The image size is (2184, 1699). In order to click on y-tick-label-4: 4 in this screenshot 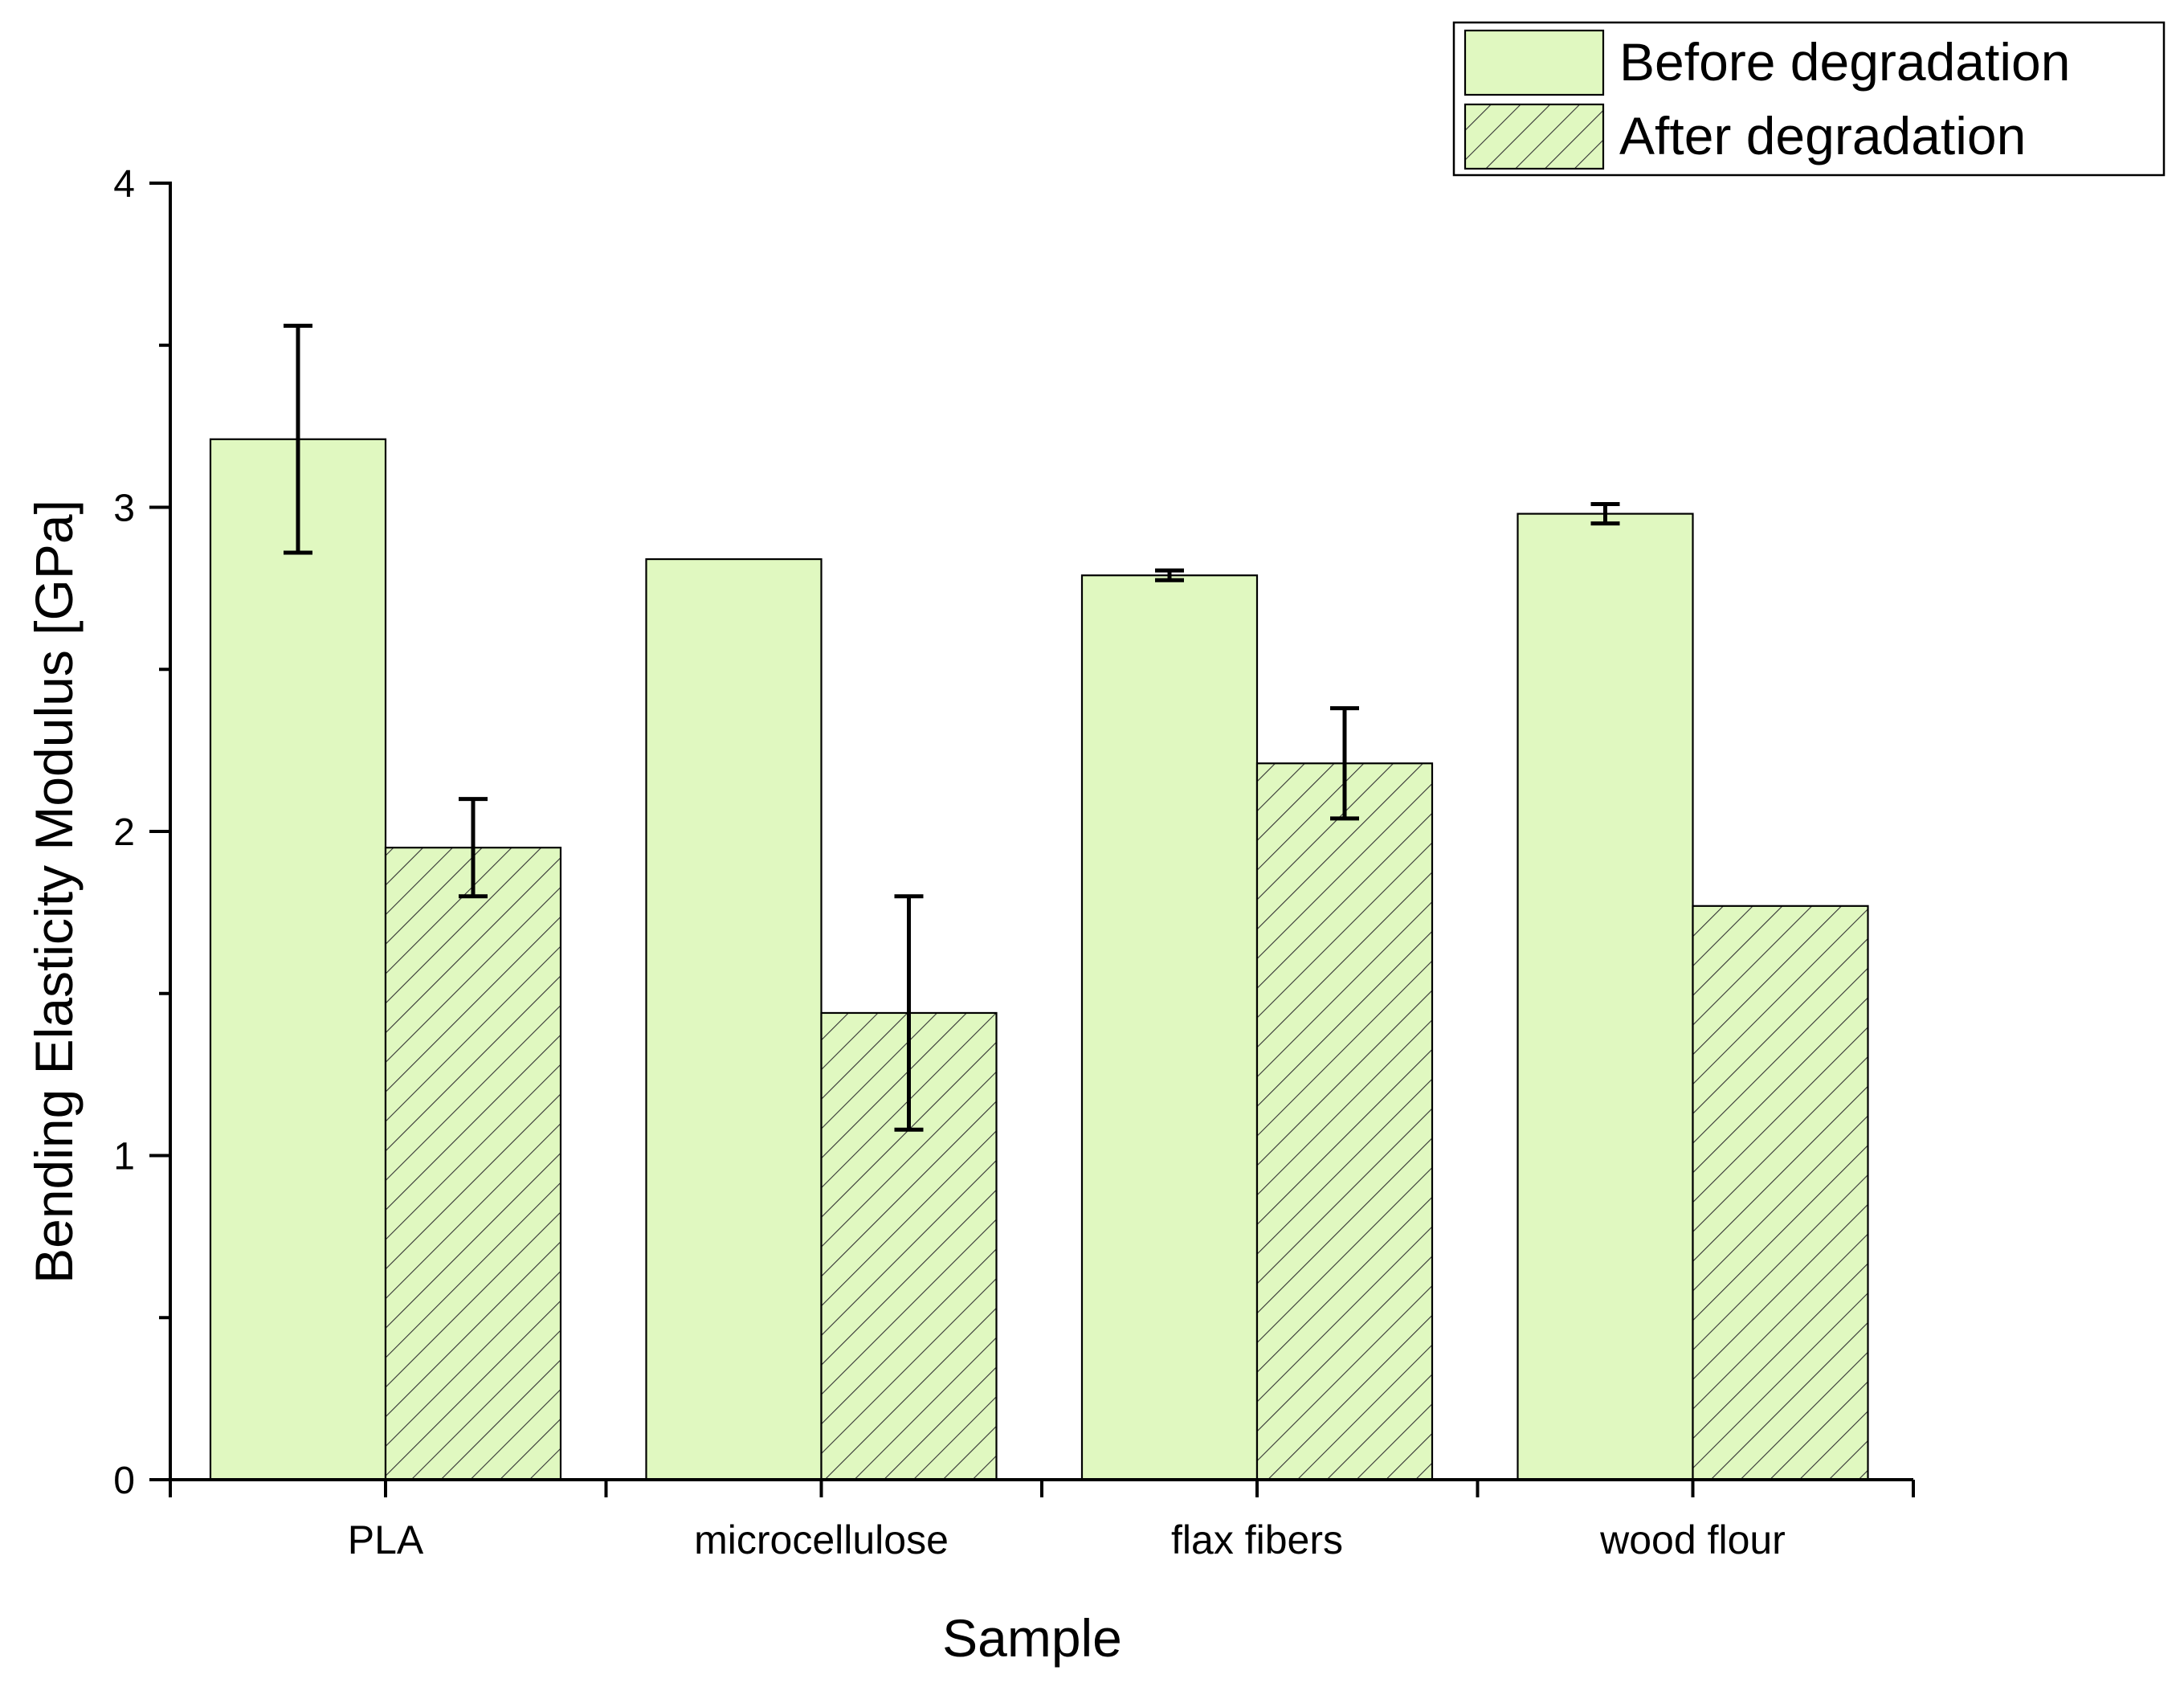, I will do `click(124, 184)`.